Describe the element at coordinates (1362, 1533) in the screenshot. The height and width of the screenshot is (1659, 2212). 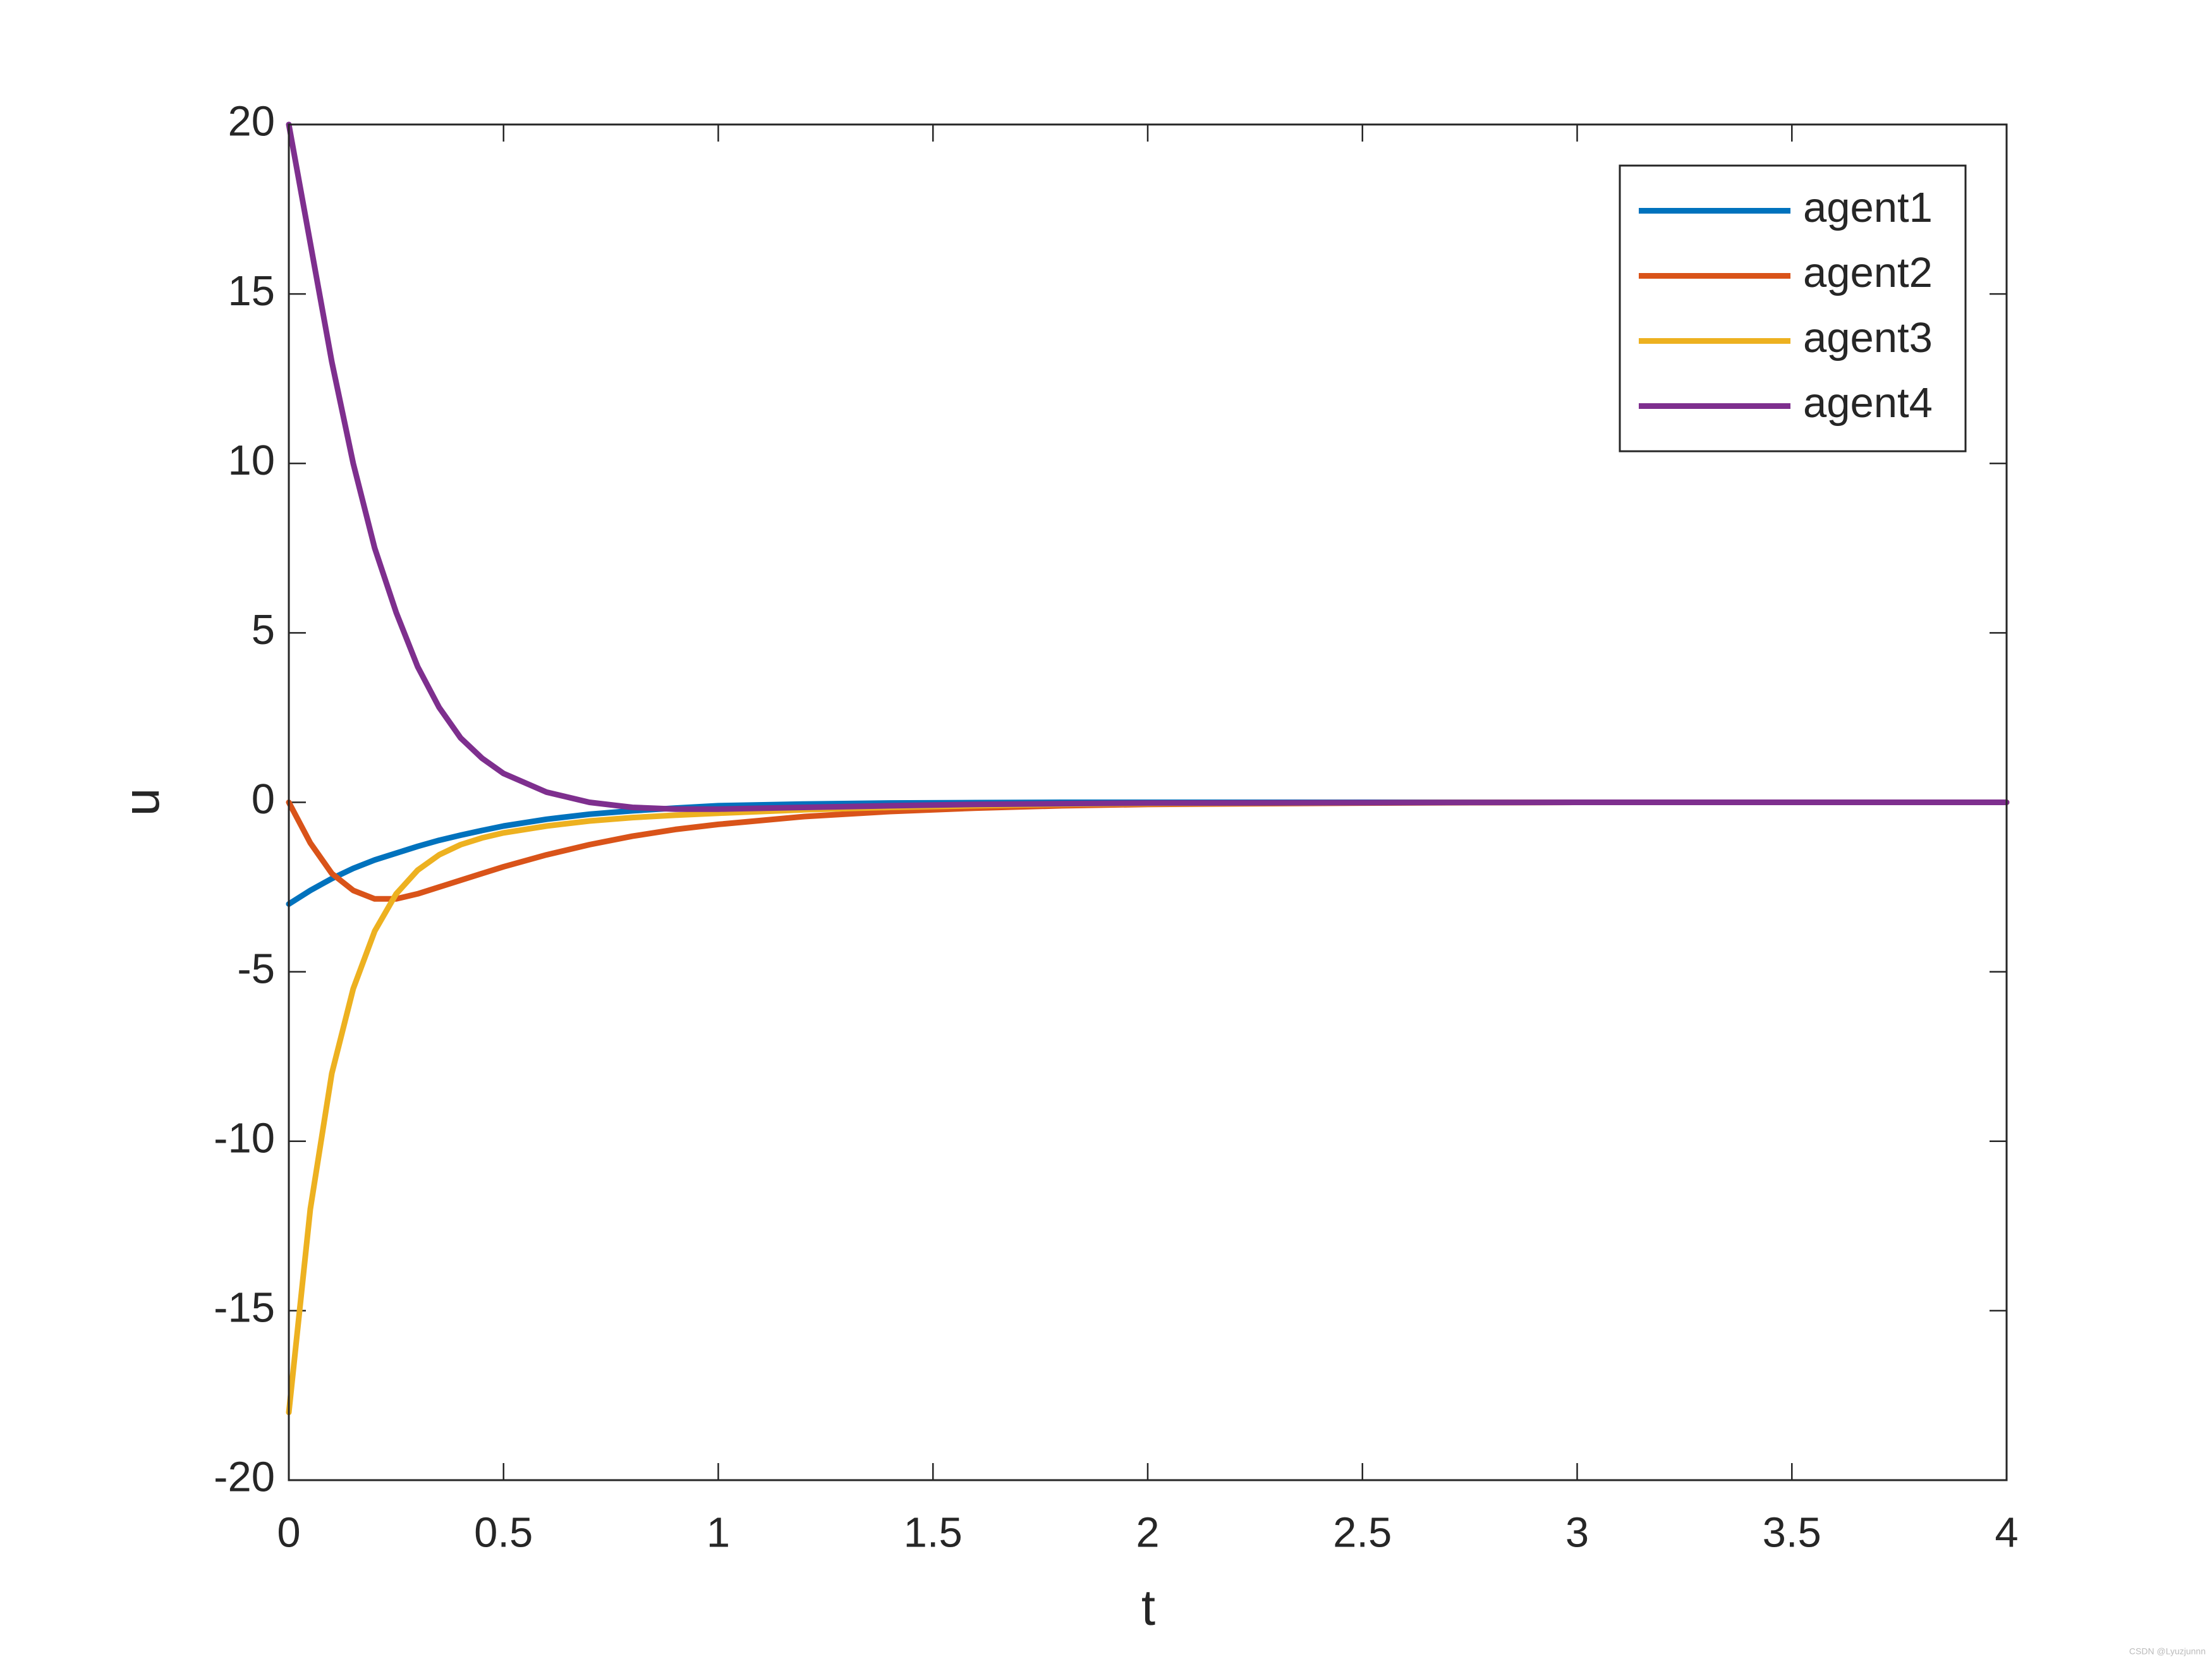
I see `x-tick-label: 2.5` at that location.